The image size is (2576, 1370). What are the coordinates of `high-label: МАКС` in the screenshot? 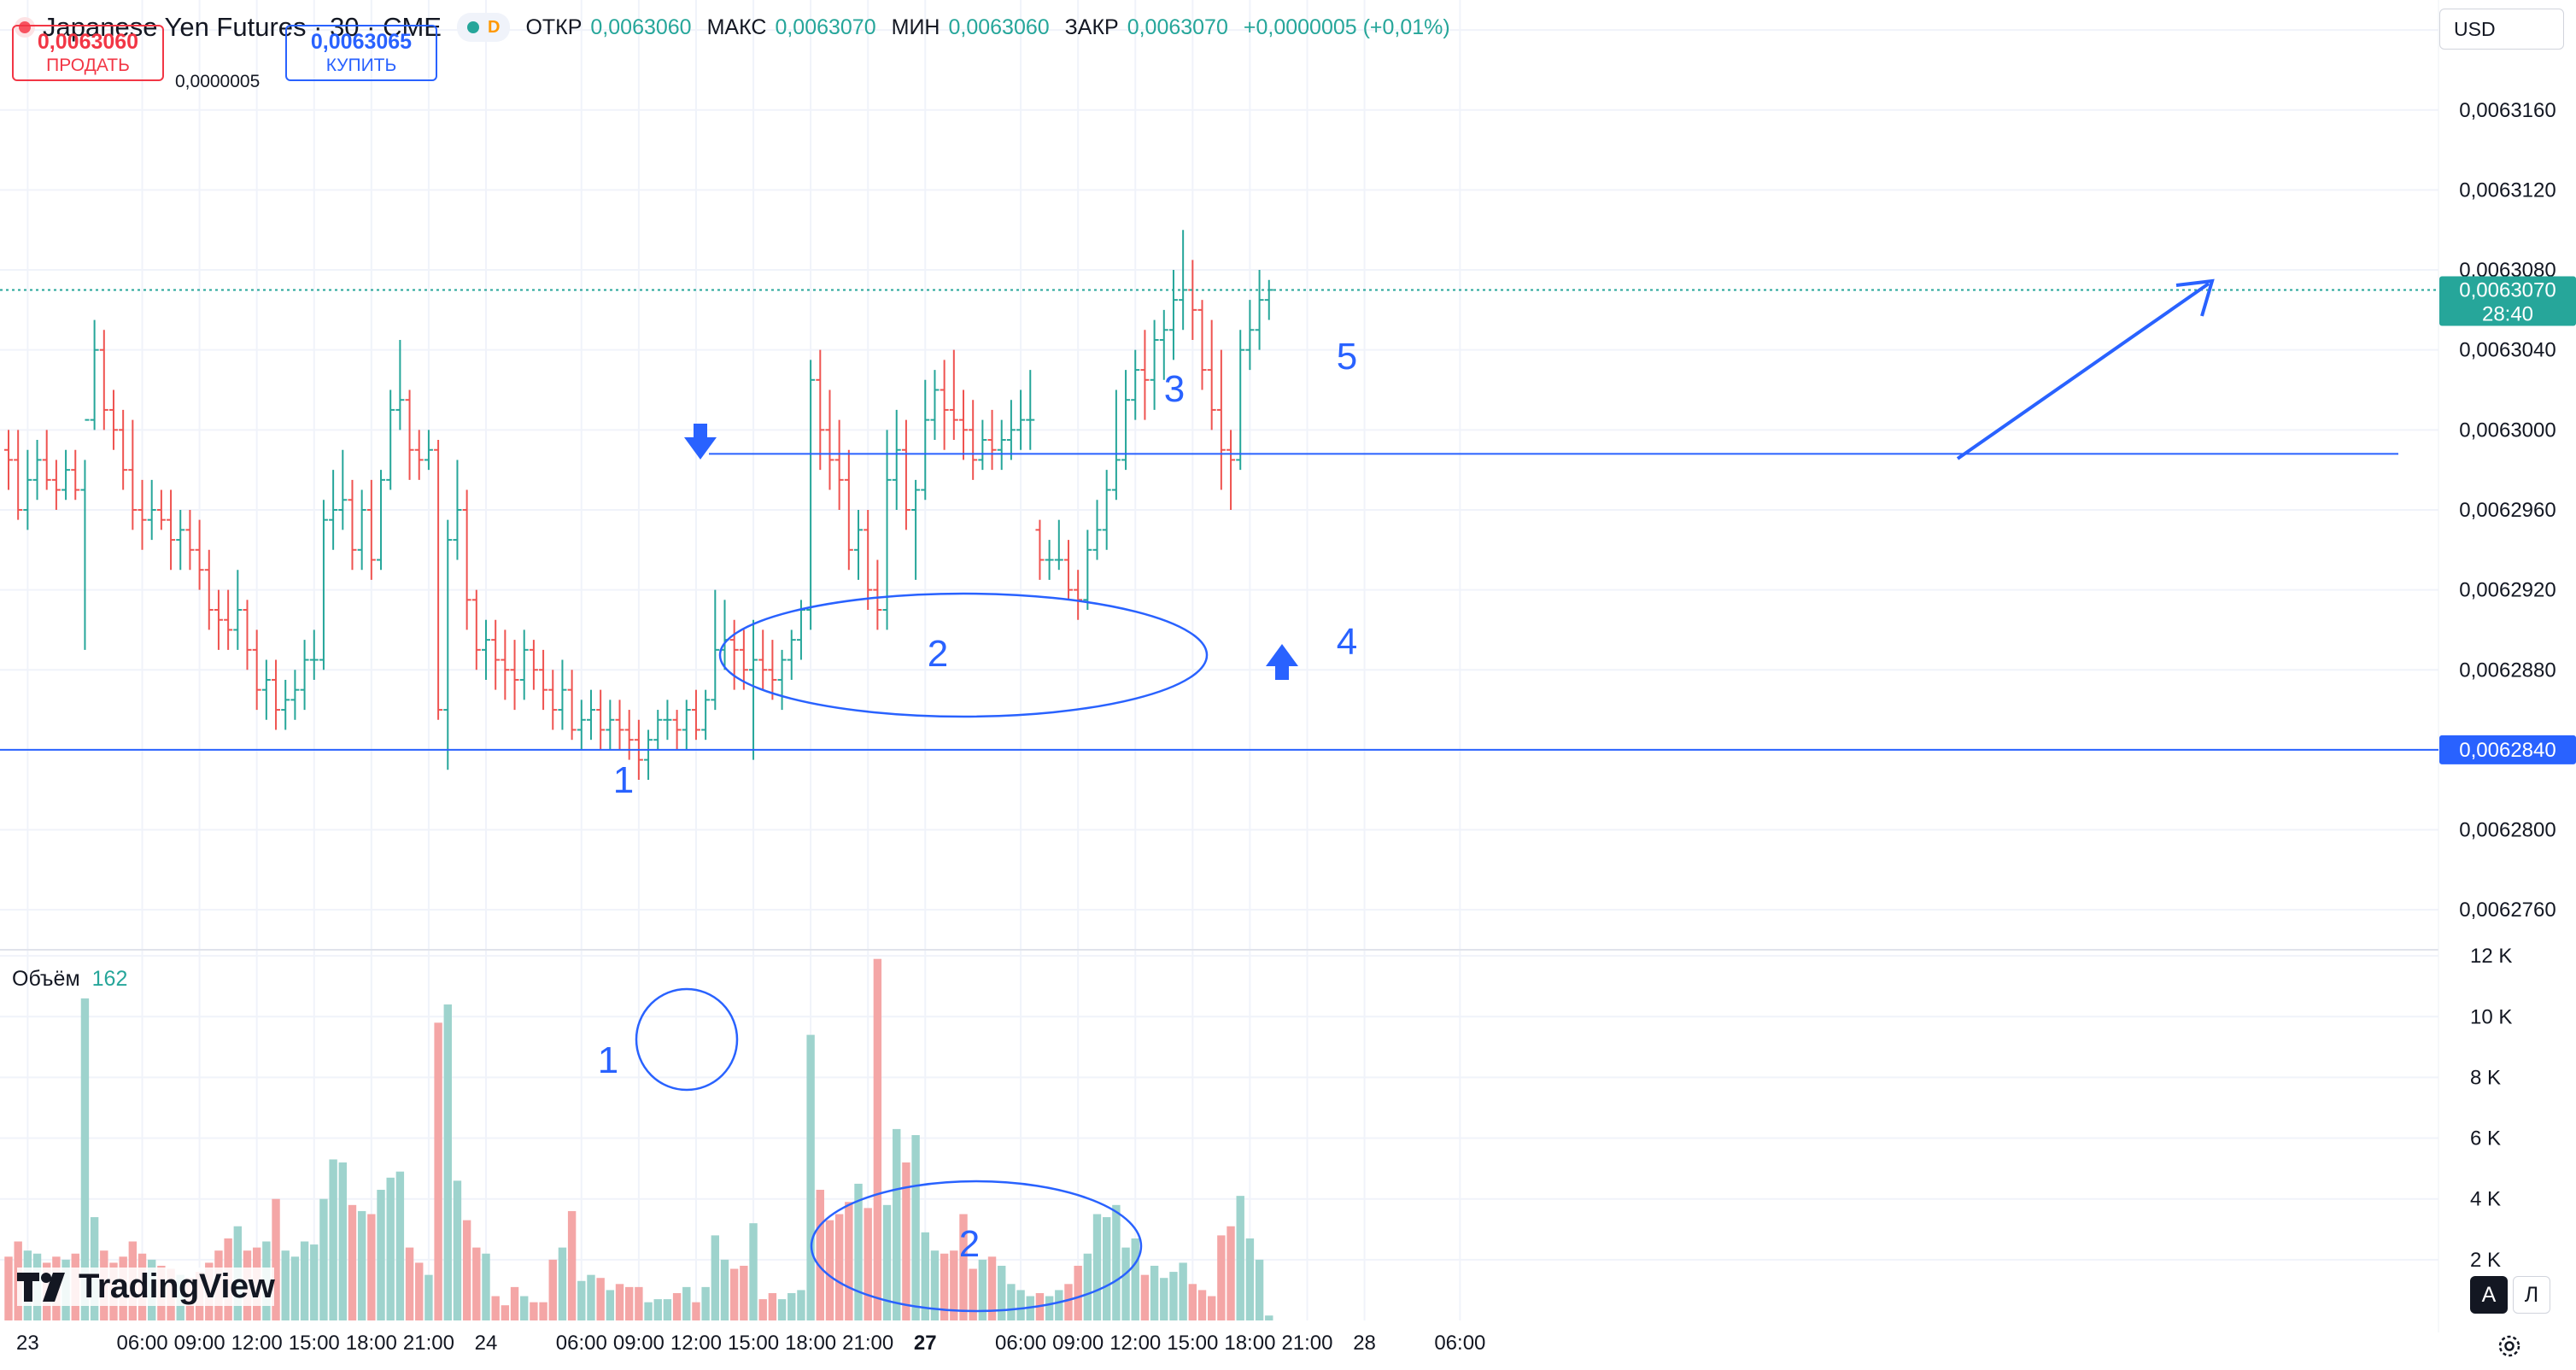 It's located at (736, 27).